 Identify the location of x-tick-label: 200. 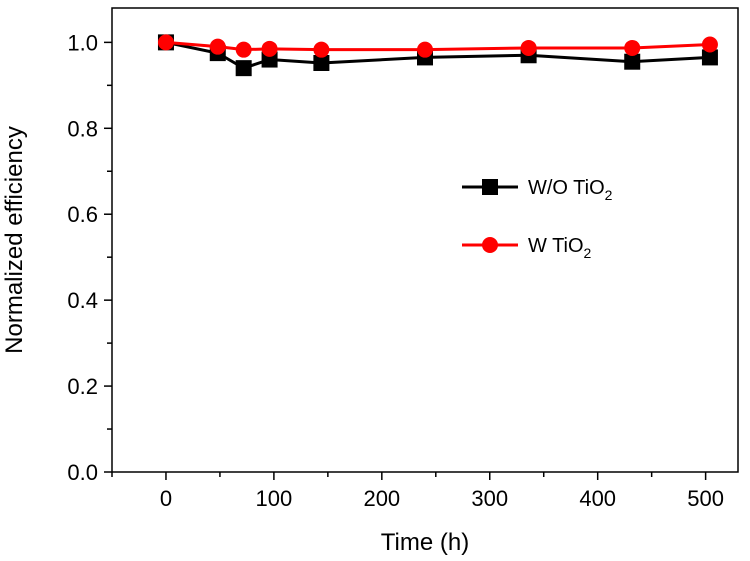
(381, 498).